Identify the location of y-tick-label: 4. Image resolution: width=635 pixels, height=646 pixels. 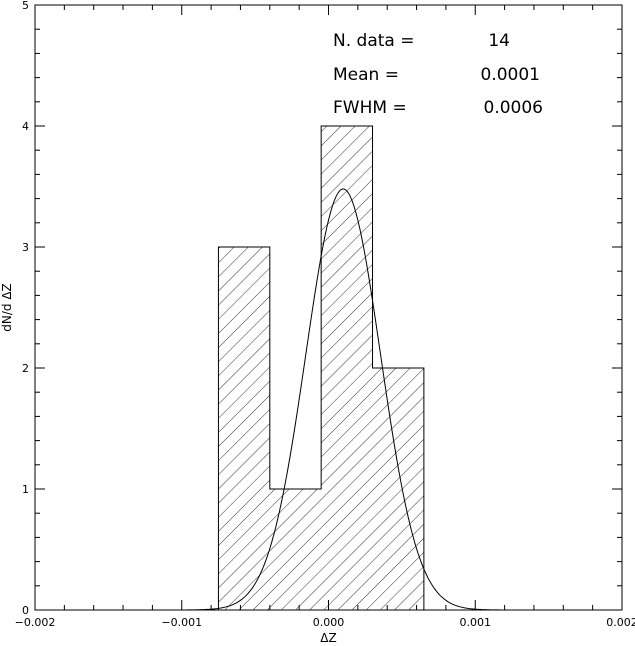
(25, 126).